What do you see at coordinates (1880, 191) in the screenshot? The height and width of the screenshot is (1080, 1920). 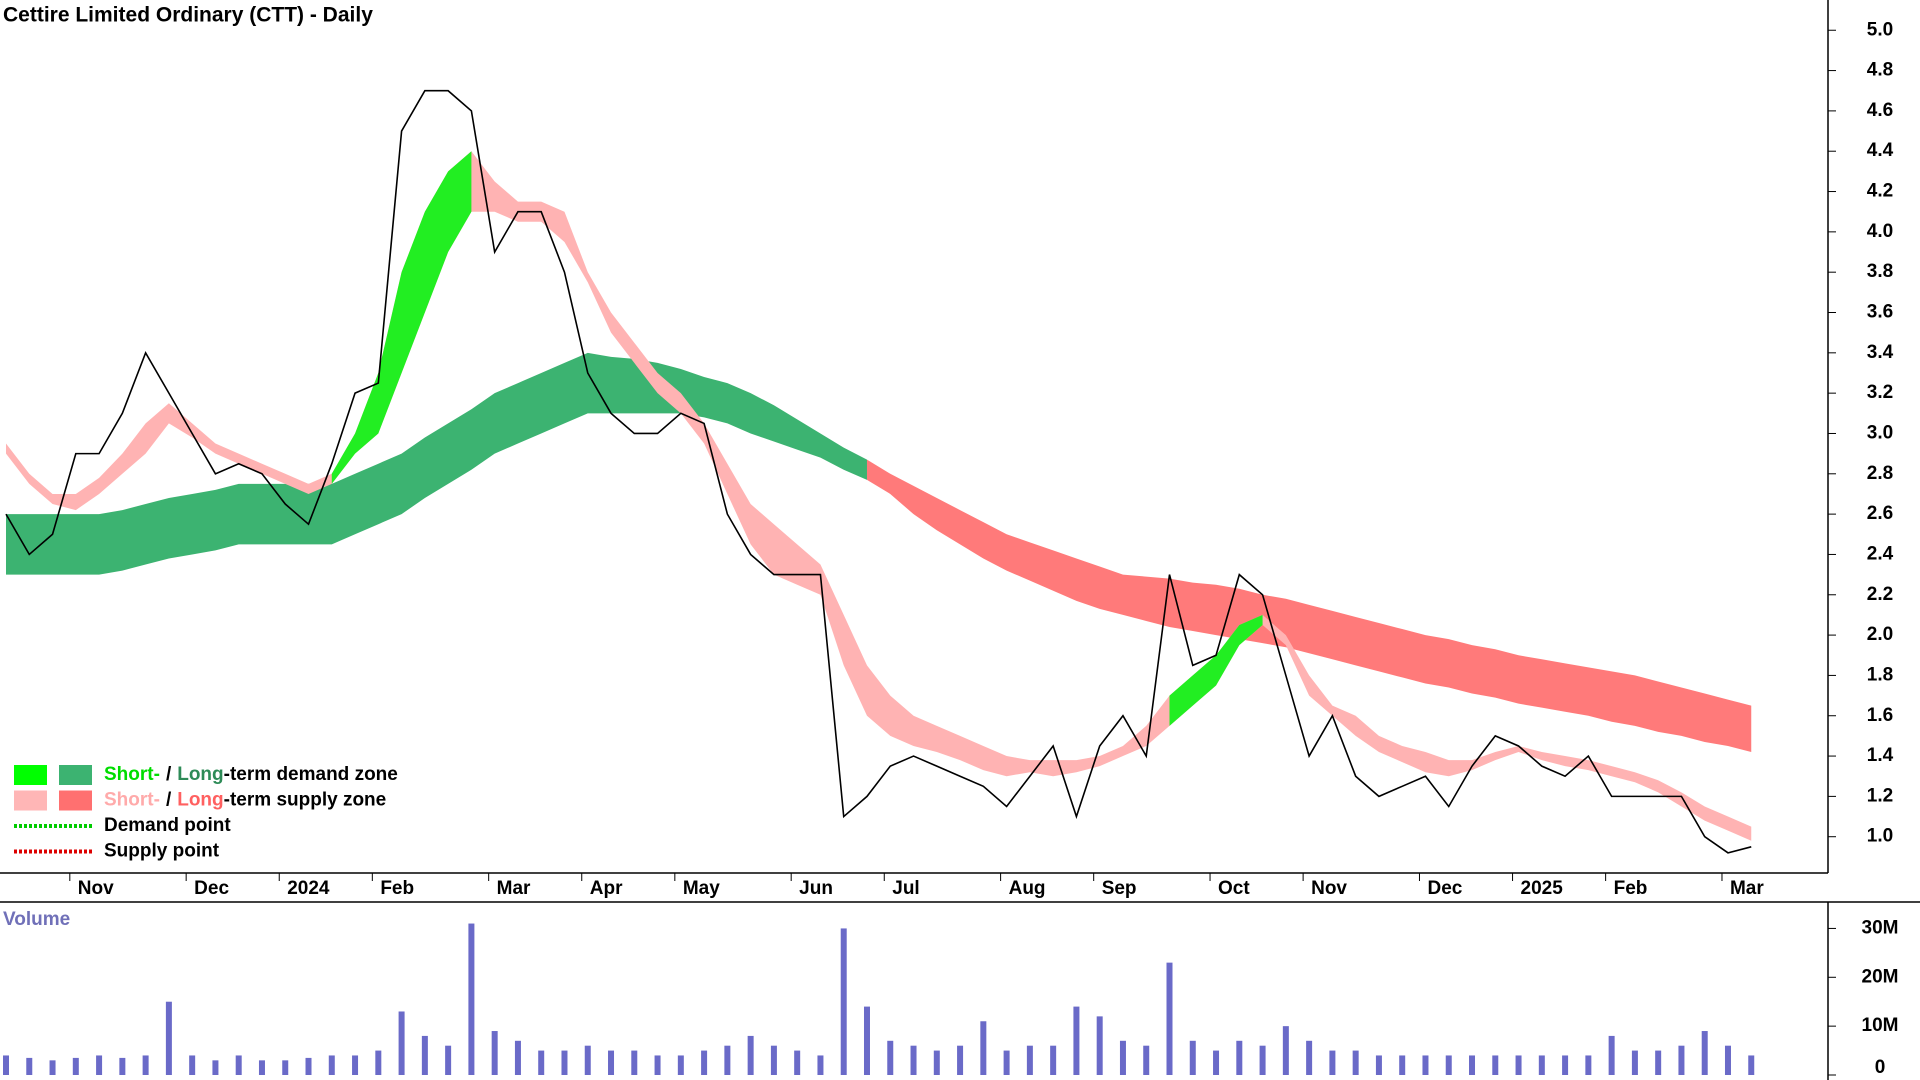 I see `y-tick-label: 4.2` at bounding box center [1880, 191].